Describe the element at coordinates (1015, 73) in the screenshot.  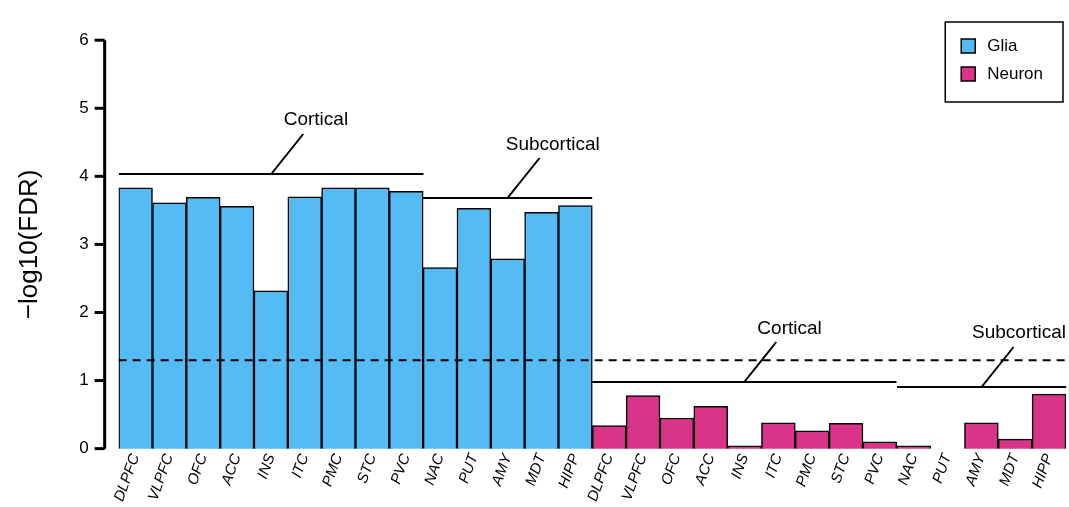
I see `legend-label: Neuron` at that location.